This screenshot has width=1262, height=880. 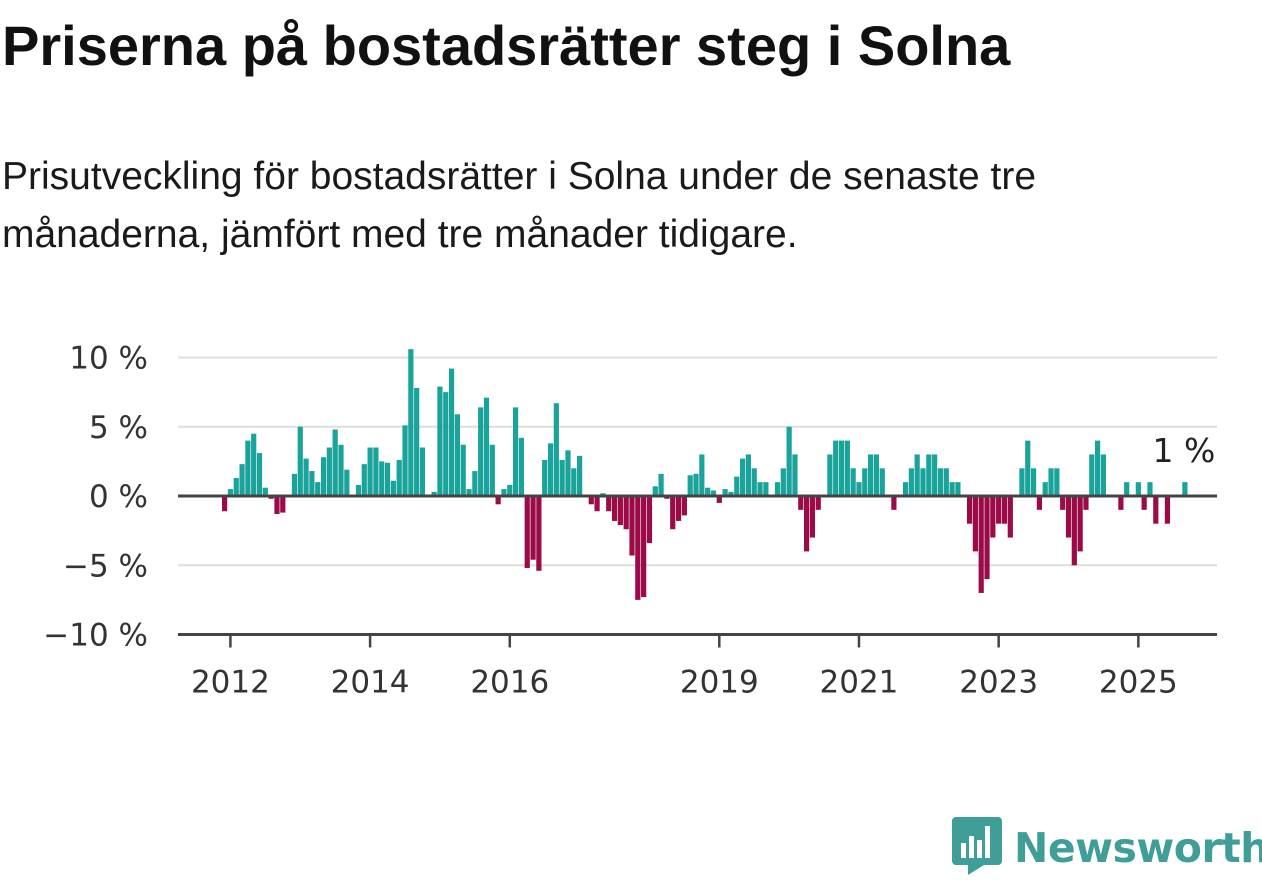 What do you see at coordinates (105, 566) in the screenshot?
I see `y-tick-label: −5 %` at bounding box center [105, 566].